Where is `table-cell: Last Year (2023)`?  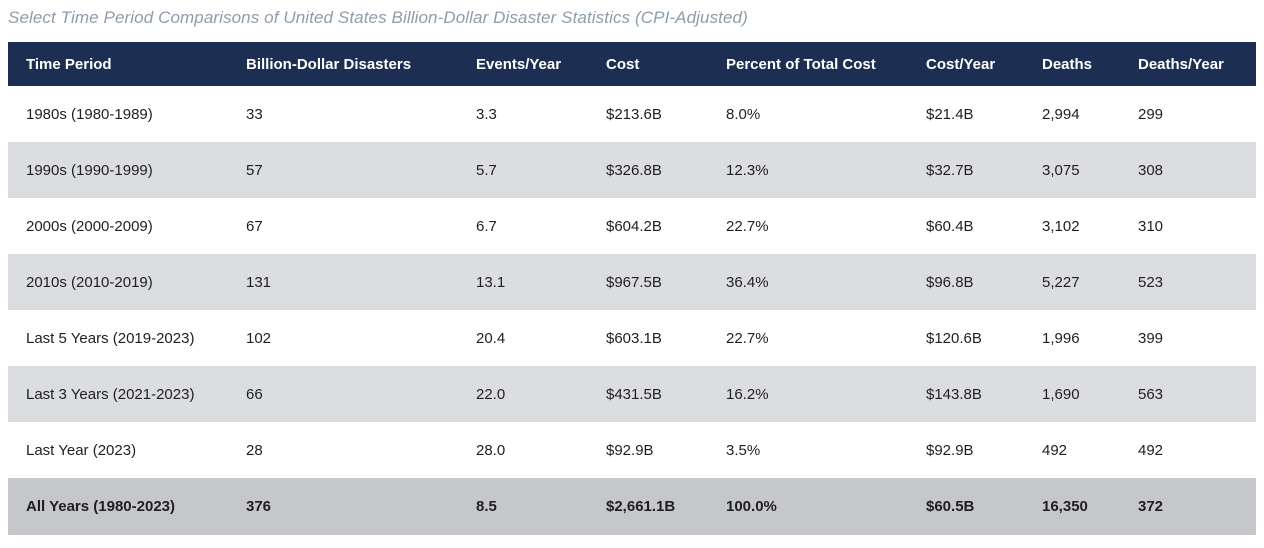 table-cell: Last Year (2023) is located at coordinates (81, 450).